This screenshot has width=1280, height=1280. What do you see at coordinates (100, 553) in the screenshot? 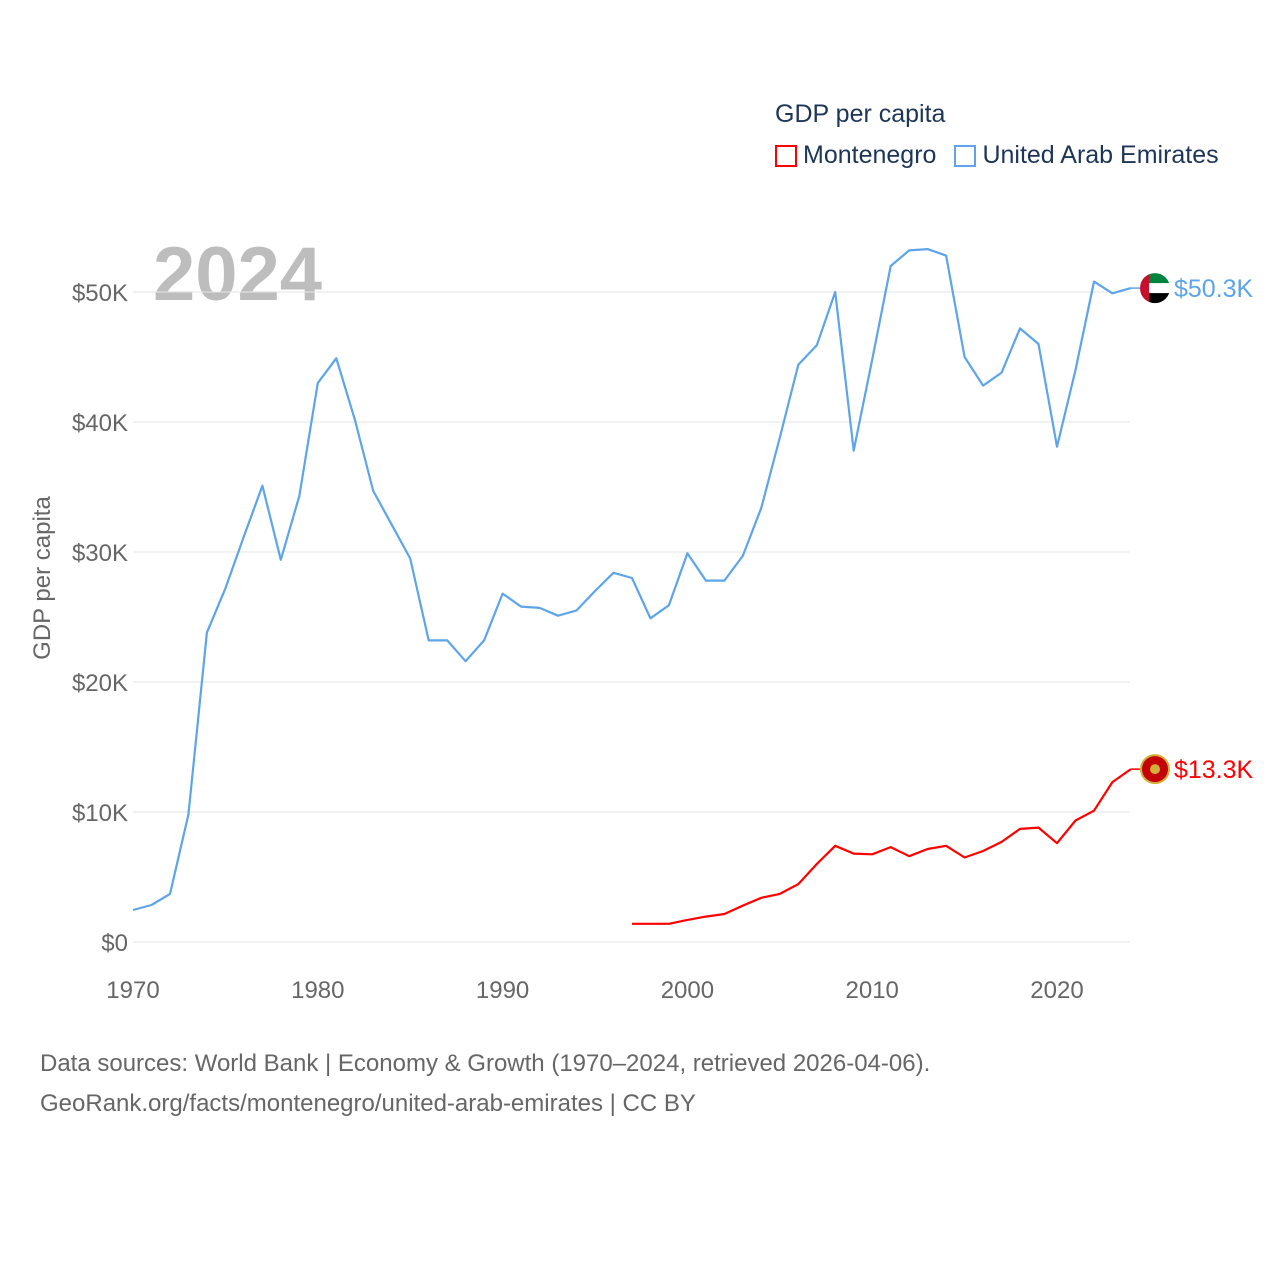
I see `y-tick-label: $30K` at bounding box center [100, 553].